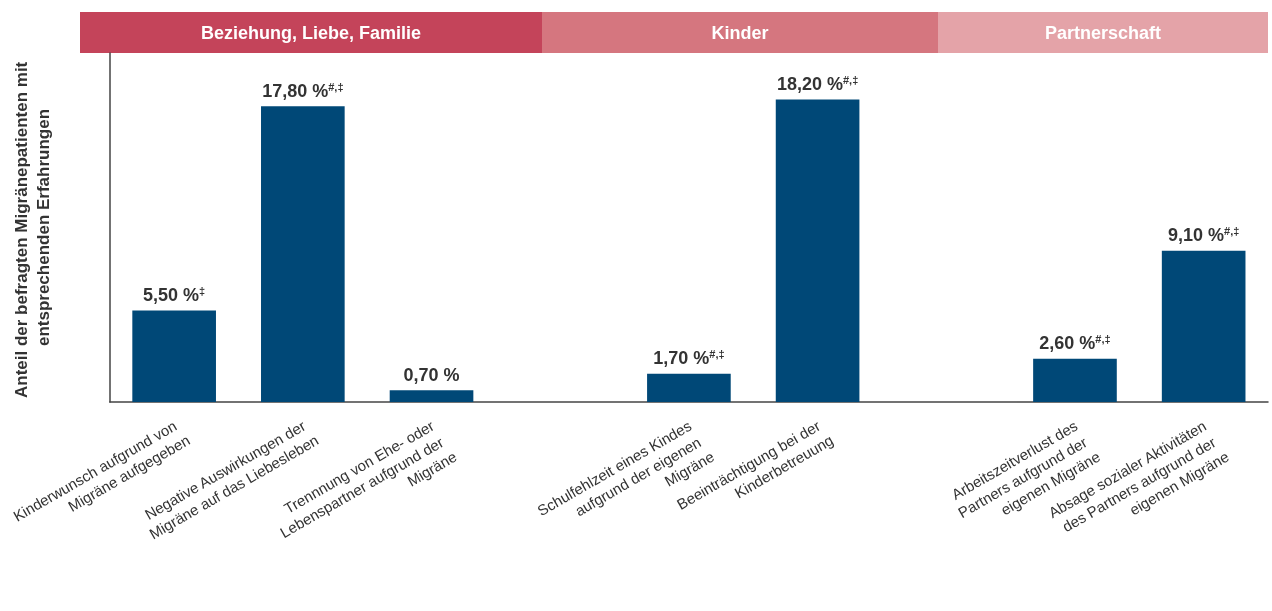  What do you see at coordinates (1203, 235) in the screenshot?
I see `data-label: 9,10 %#,‡` at bounding box center [1203, 235].